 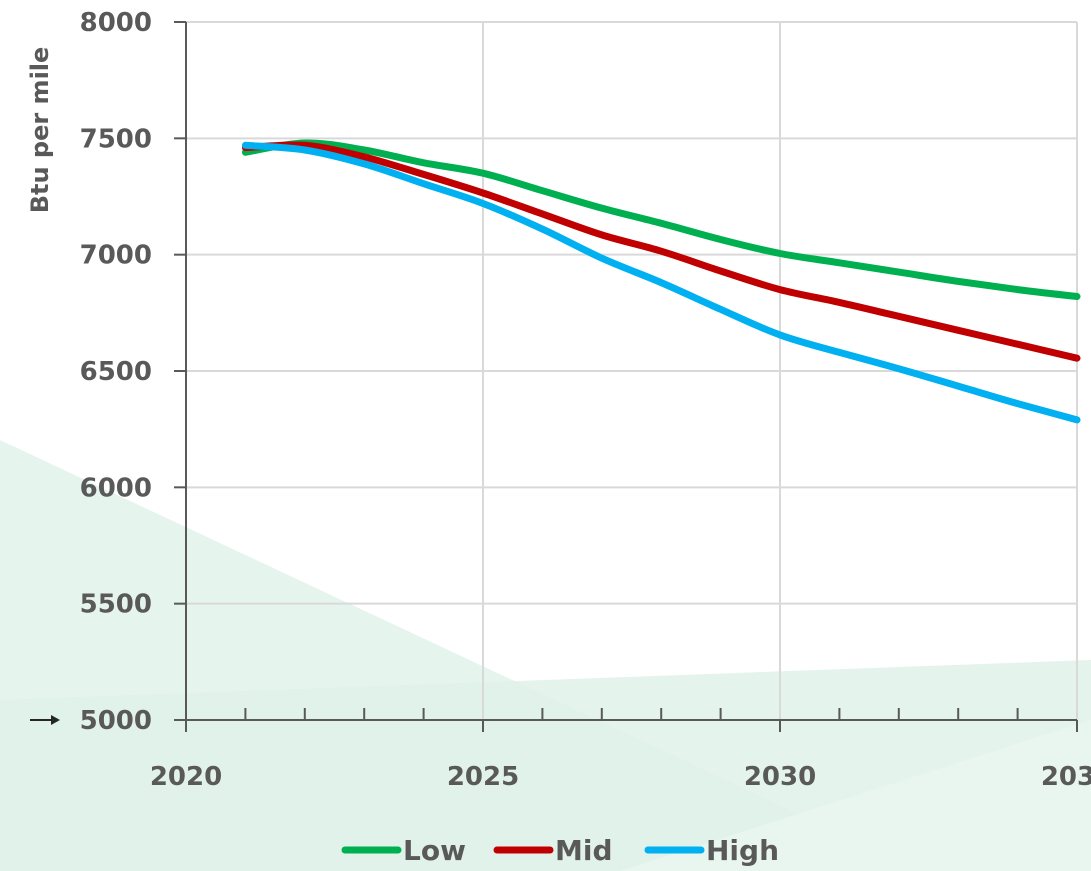 What do you see at coordinates (40, 130) in the screenshot?
I see `y-axis-title: Btu per mile` at bounding box center [40, 130].